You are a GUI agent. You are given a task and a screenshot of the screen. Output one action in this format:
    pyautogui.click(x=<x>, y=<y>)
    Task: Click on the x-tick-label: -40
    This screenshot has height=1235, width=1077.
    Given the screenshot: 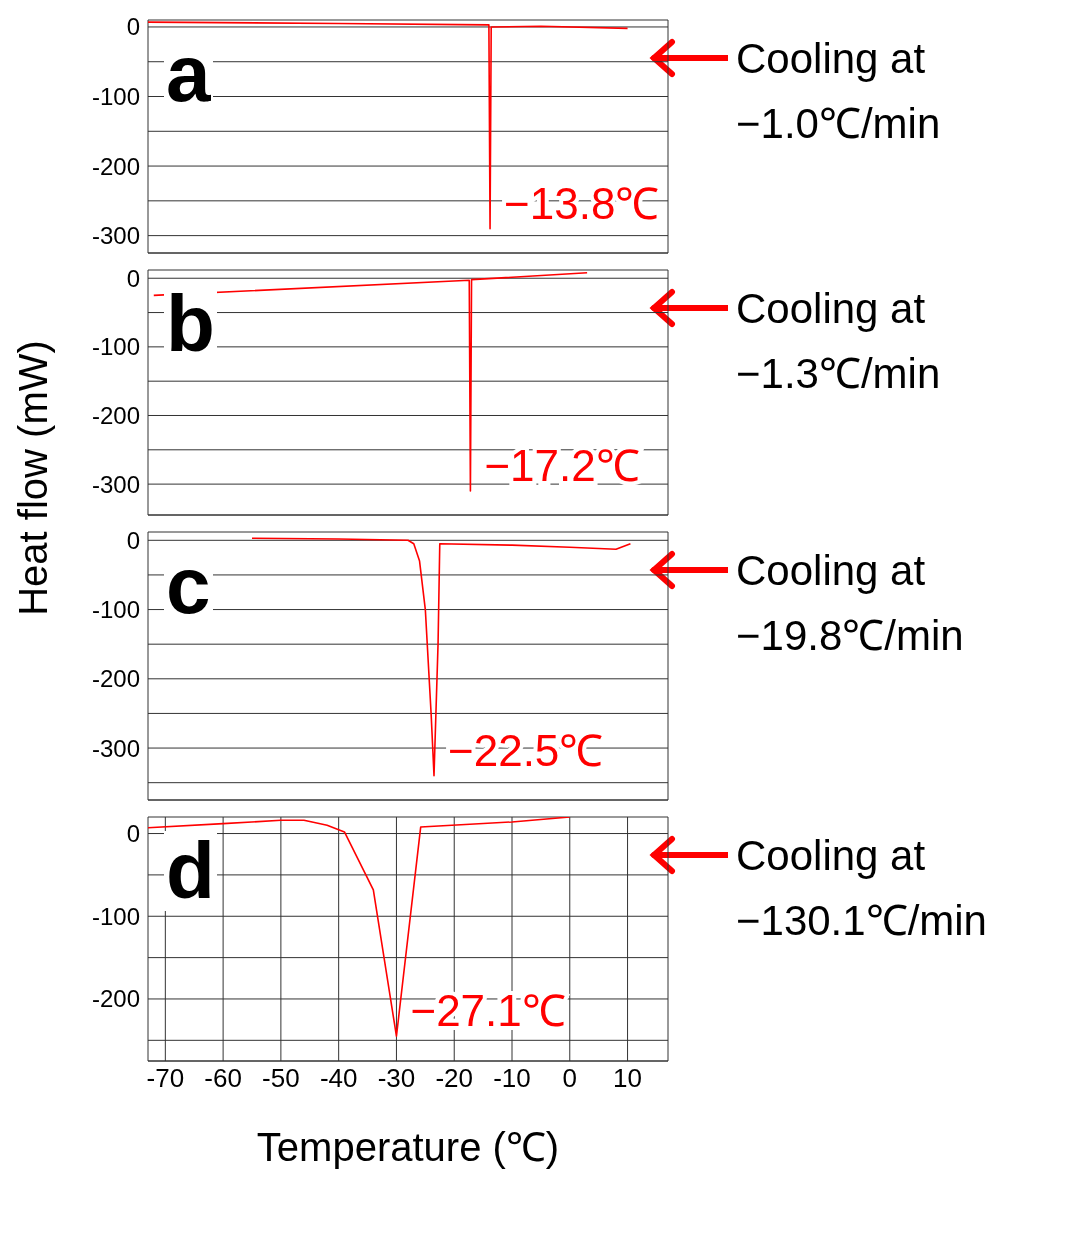 What is the action you would take?
    pyautogui.click(x=338, y=1078)
    